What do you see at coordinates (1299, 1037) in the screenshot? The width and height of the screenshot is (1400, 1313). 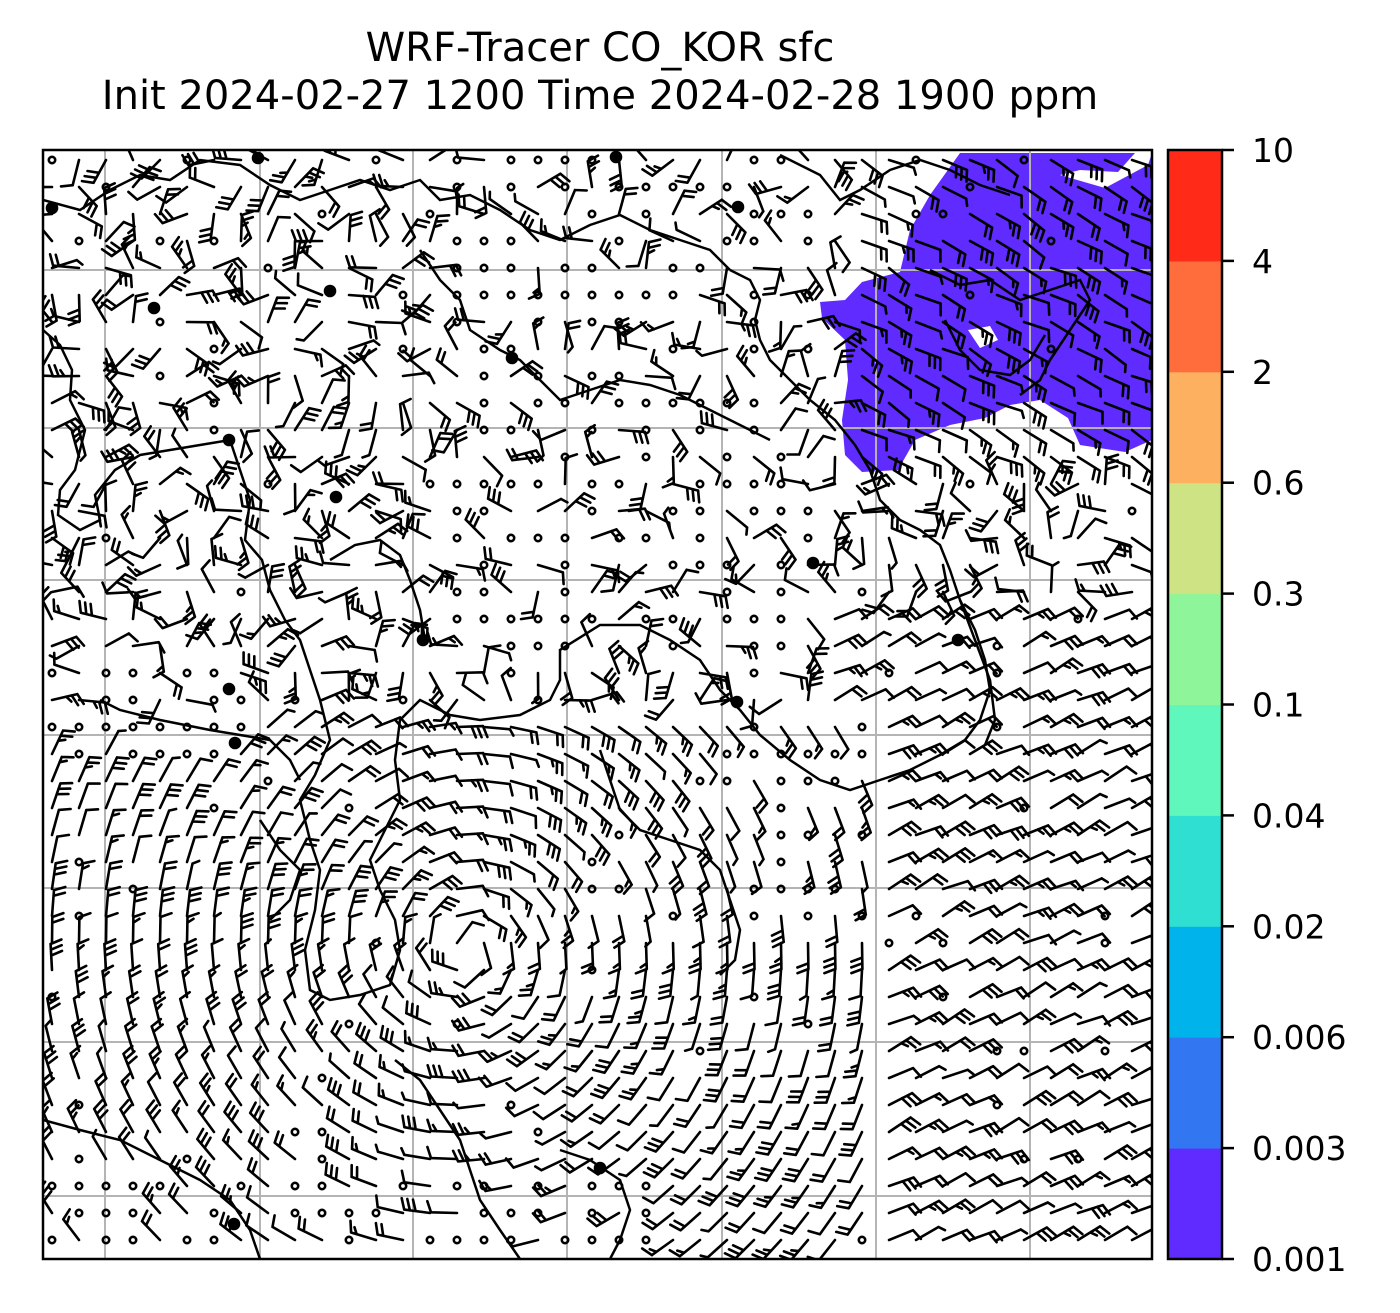 I see `colorbar-tick-label: 0.006` at bounding box center [1299, 1037].